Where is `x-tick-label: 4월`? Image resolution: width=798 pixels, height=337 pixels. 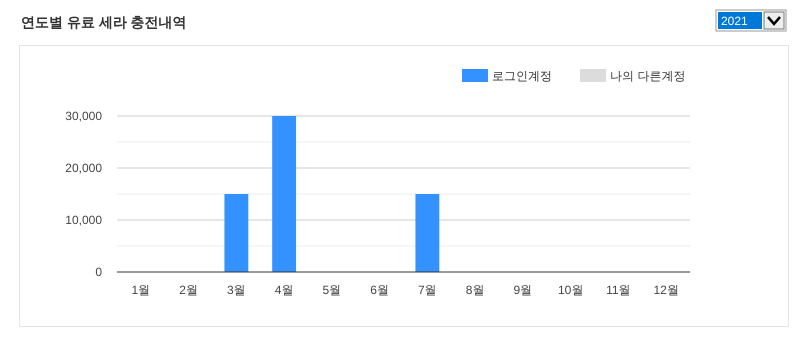
x-tick-label: 4월 is located at coordinates (284, 290).